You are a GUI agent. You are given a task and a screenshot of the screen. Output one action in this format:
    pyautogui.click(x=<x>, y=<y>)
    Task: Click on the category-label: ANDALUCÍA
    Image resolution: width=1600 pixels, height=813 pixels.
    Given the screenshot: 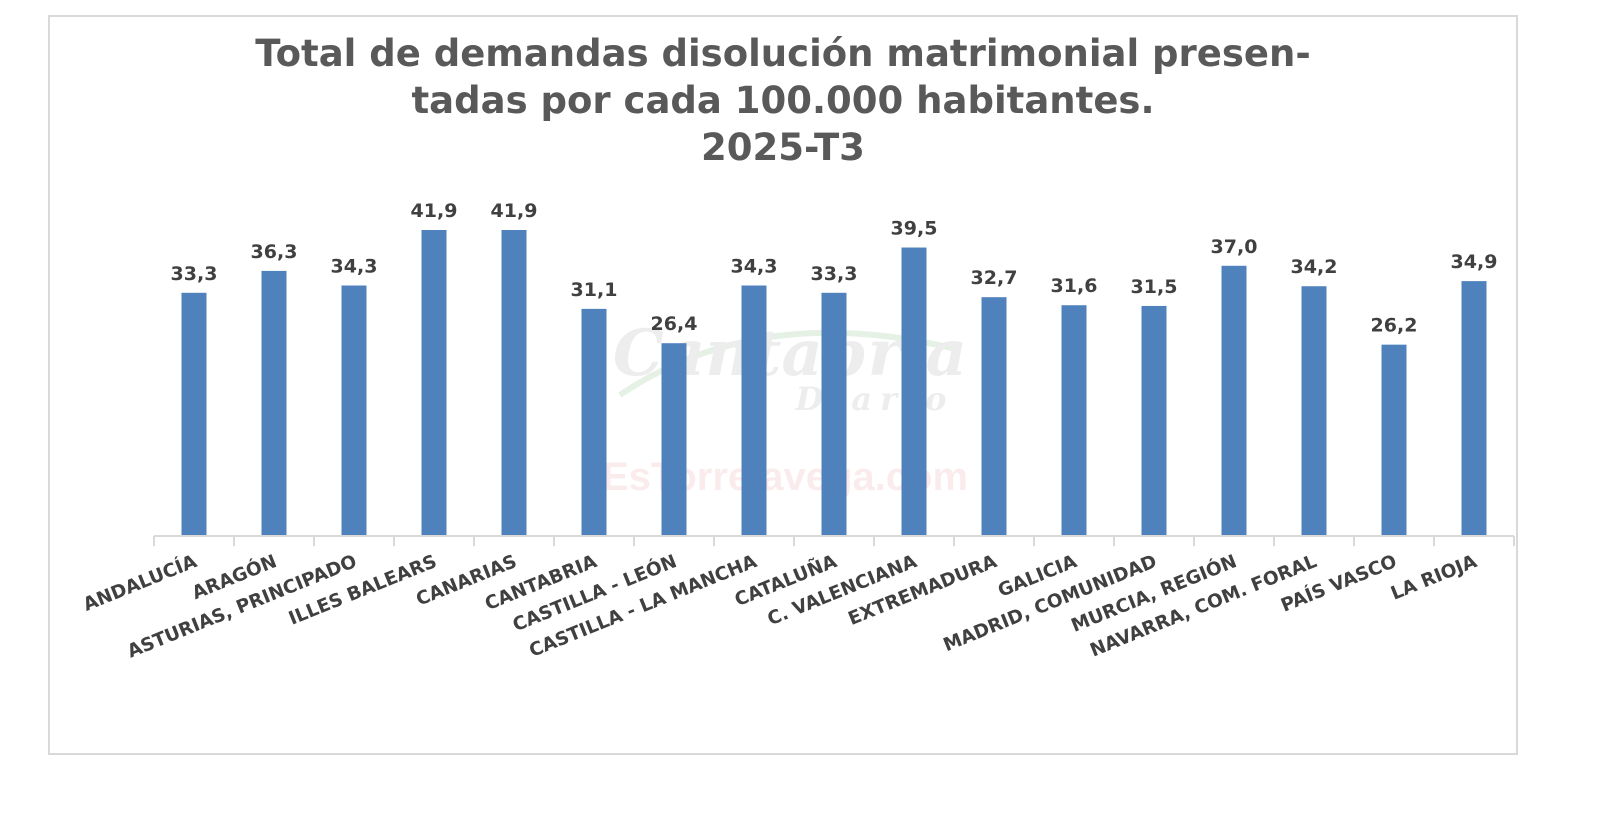 What is the action you would take?
    pyautogui.click(x=140, y=583)
    